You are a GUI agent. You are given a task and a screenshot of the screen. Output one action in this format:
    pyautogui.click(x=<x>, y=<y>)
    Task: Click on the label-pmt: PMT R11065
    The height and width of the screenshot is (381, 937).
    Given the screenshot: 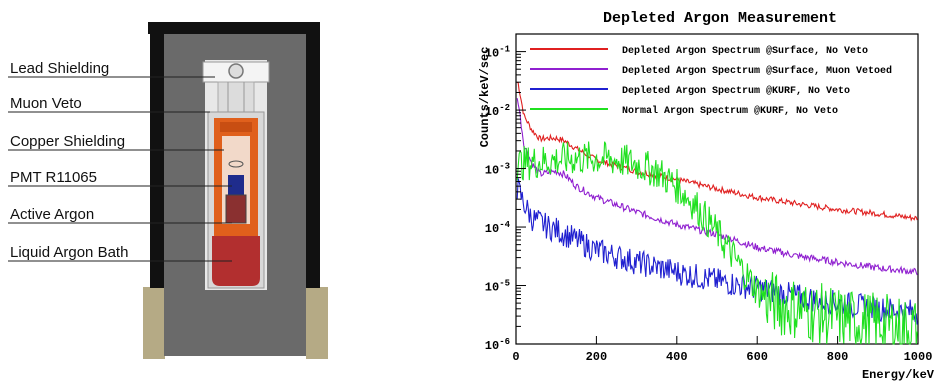 What is the action you would take?
    pyautogui.click(x=53, y=177)
    